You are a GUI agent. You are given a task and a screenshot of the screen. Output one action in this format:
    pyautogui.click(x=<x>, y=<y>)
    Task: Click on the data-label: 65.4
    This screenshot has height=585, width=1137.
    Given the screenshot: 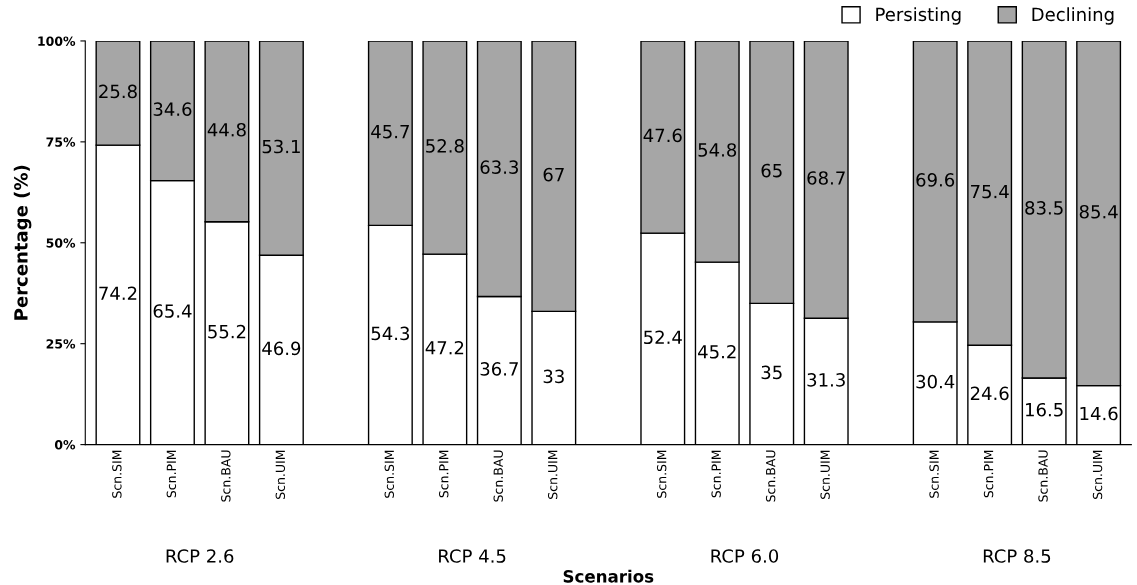 What is the action you would take?
    pyautogui.click(x=172, y=311)
    